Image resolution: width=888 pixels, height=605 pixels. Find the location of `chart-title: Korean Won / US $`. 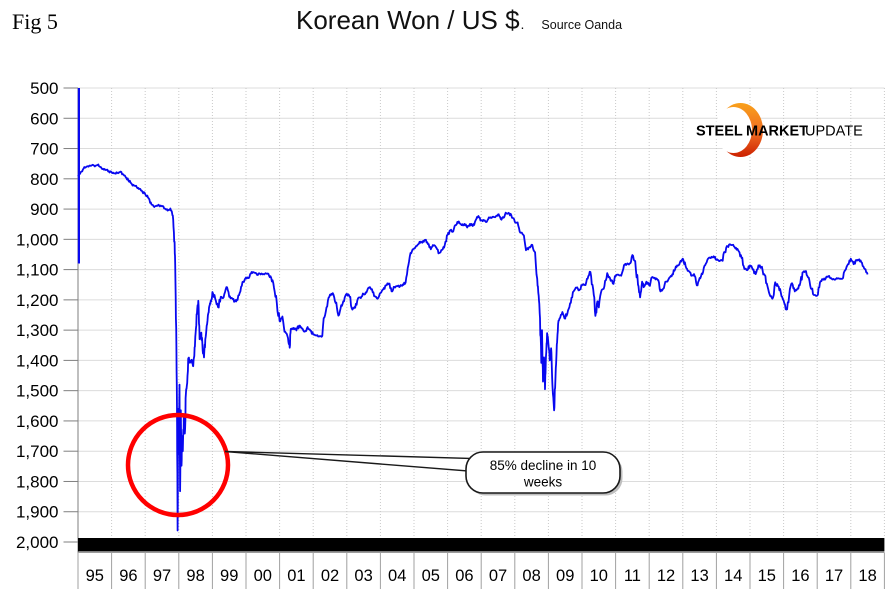

chart-title: Korean Won / US $ is located at coordinates (408, 20).